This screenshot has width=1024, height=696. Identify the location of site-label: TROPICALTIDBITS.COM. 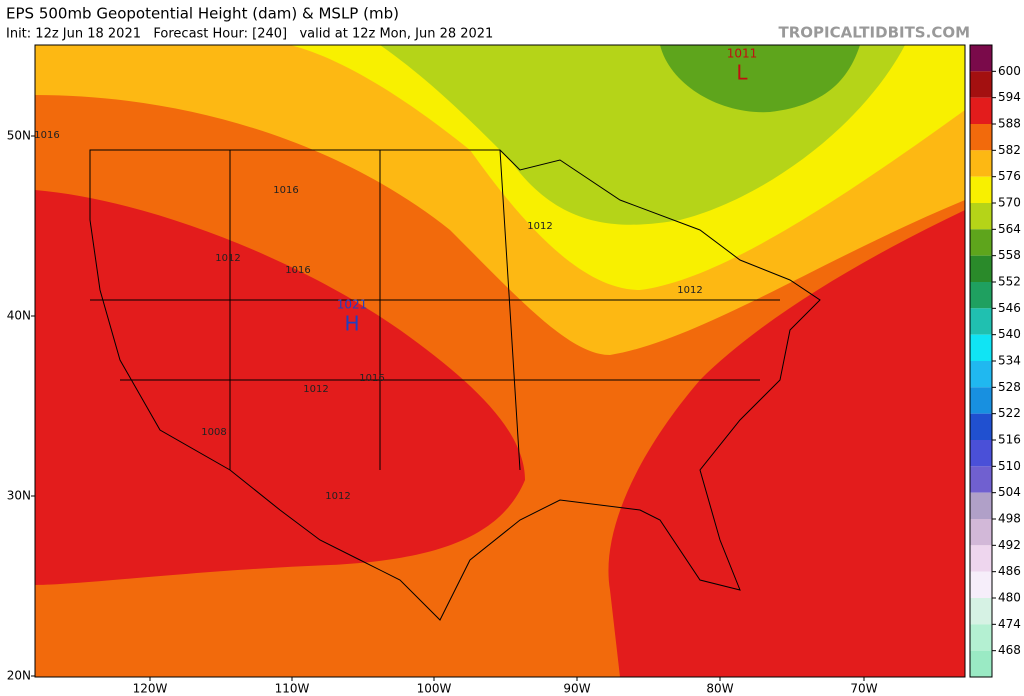
(875, 33).